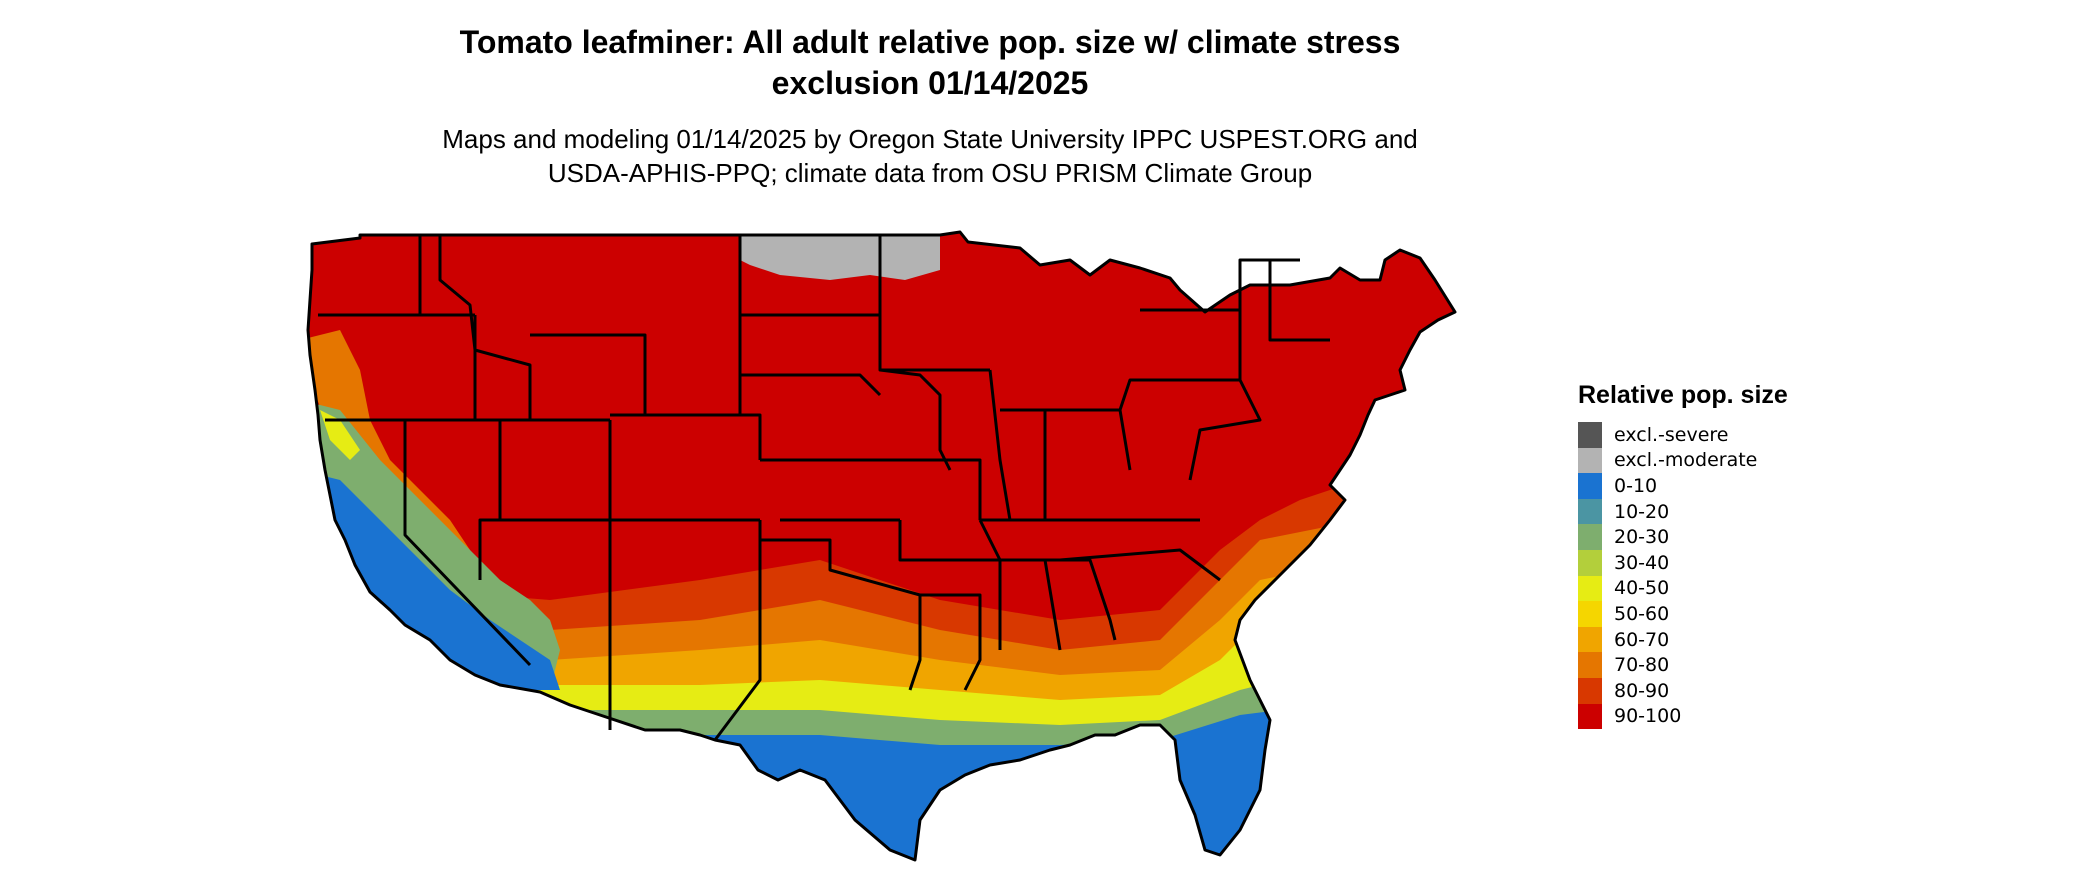 This screenshot has width=2100, height=895. Describe the element at coordinates (1683, 665) in the screenshot. I see `legend-item: 70-80` at that location.